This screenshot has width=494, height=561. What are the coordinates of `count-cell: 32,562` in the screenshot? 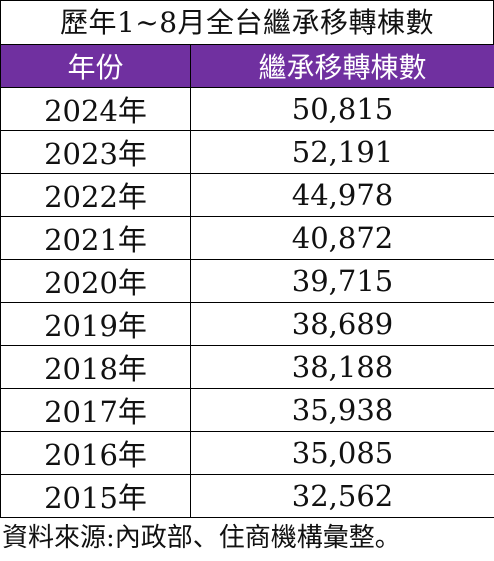 It's located at (342, 496).